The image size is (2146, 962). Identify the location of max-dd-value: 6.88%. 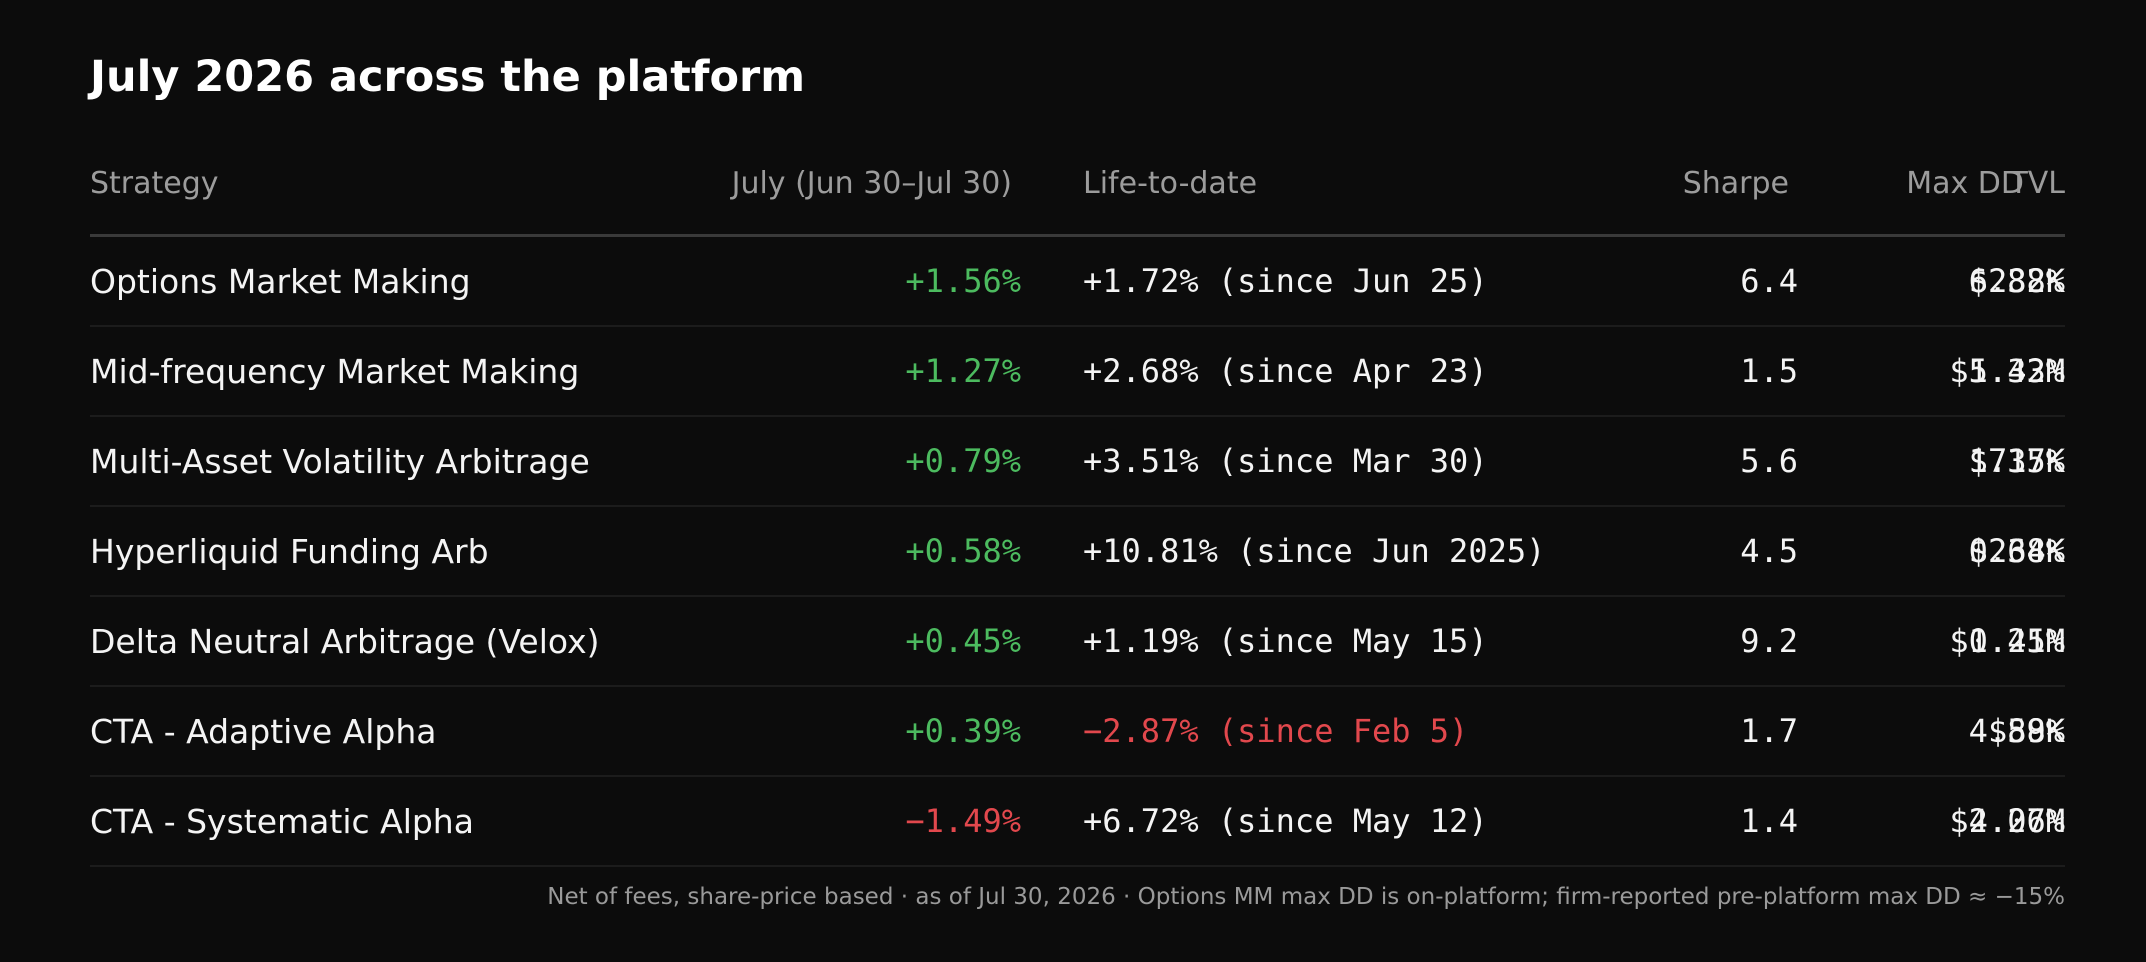
(2016, 281).